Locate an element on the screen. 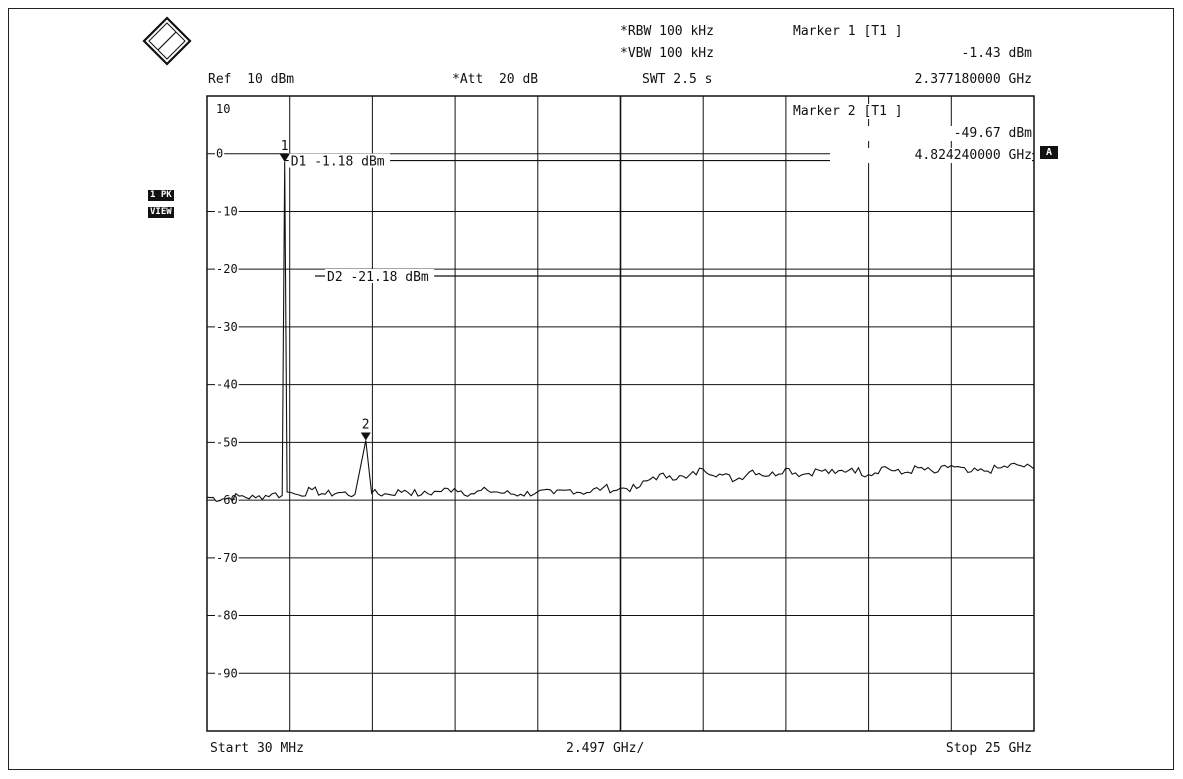  span-per-division: 2.497 GHz/ is located at coordinates (605, 748).